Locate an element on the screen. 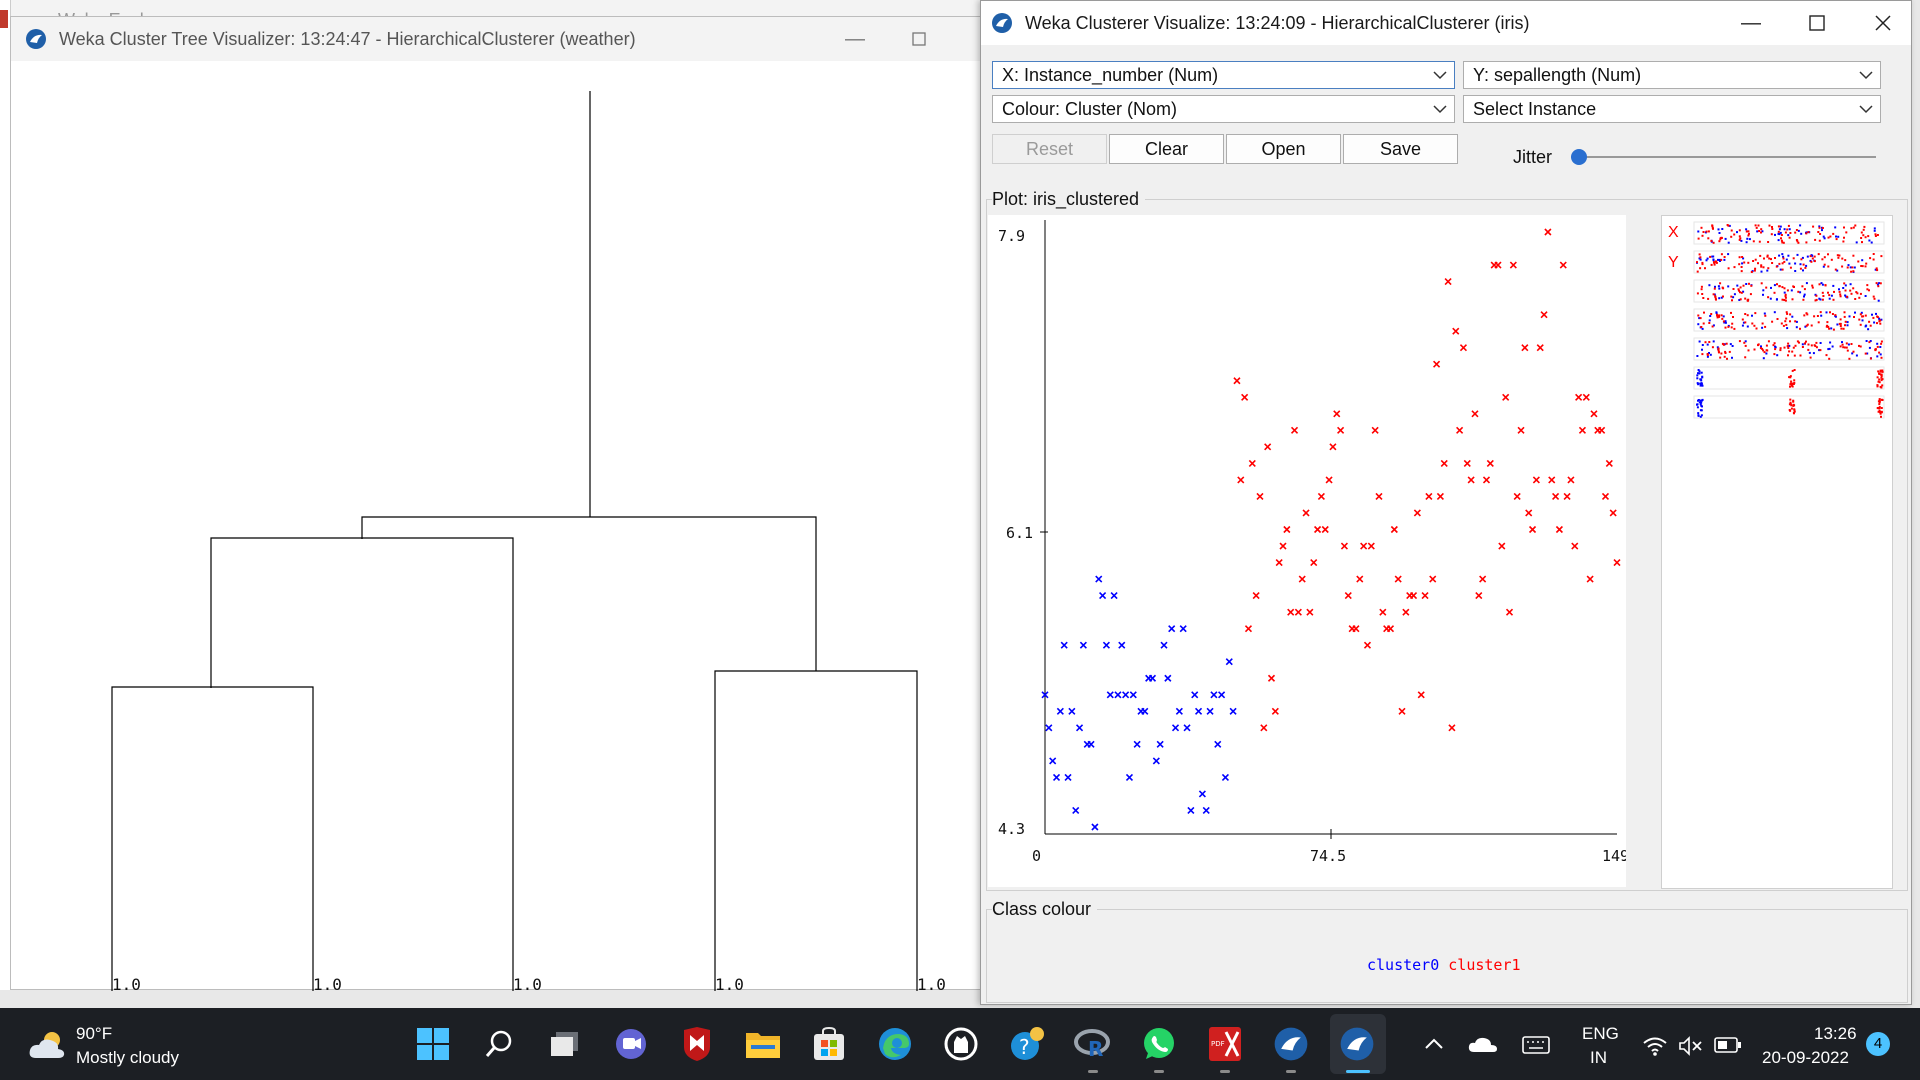 Image resolution: width=1920 pixels, height=1080 pixels. clear-button: Clear is located at coordinates (1166, 149).